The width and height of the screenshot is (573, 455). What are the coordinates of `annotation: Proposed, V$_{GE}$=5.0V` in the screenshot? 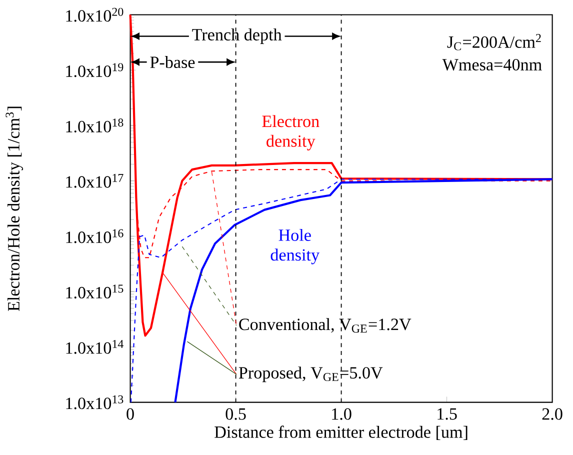 It's located at (310, 374).